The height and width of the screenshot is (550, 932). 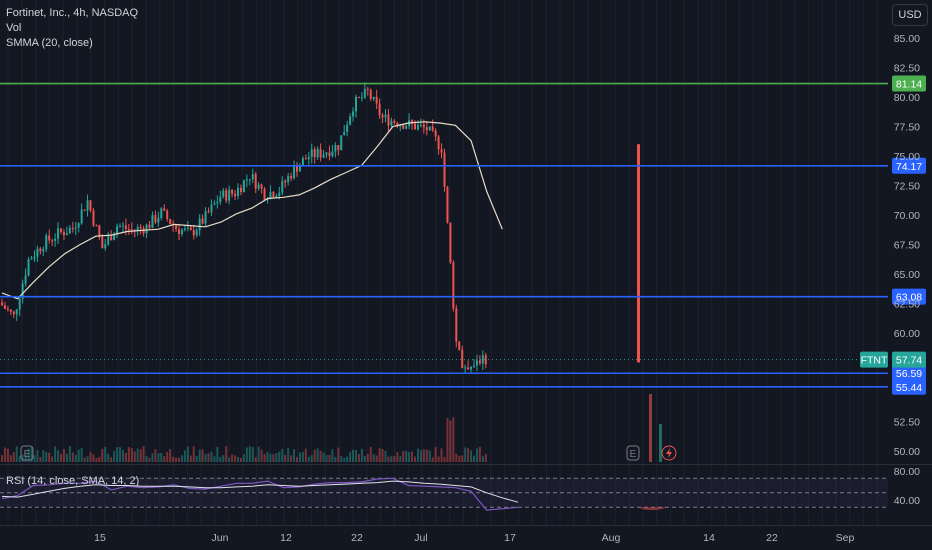 What do you see at coordinates (907, 452) in the screenshot?
I see `price-tick-label: 50.00` at bounding box center [907, 452].